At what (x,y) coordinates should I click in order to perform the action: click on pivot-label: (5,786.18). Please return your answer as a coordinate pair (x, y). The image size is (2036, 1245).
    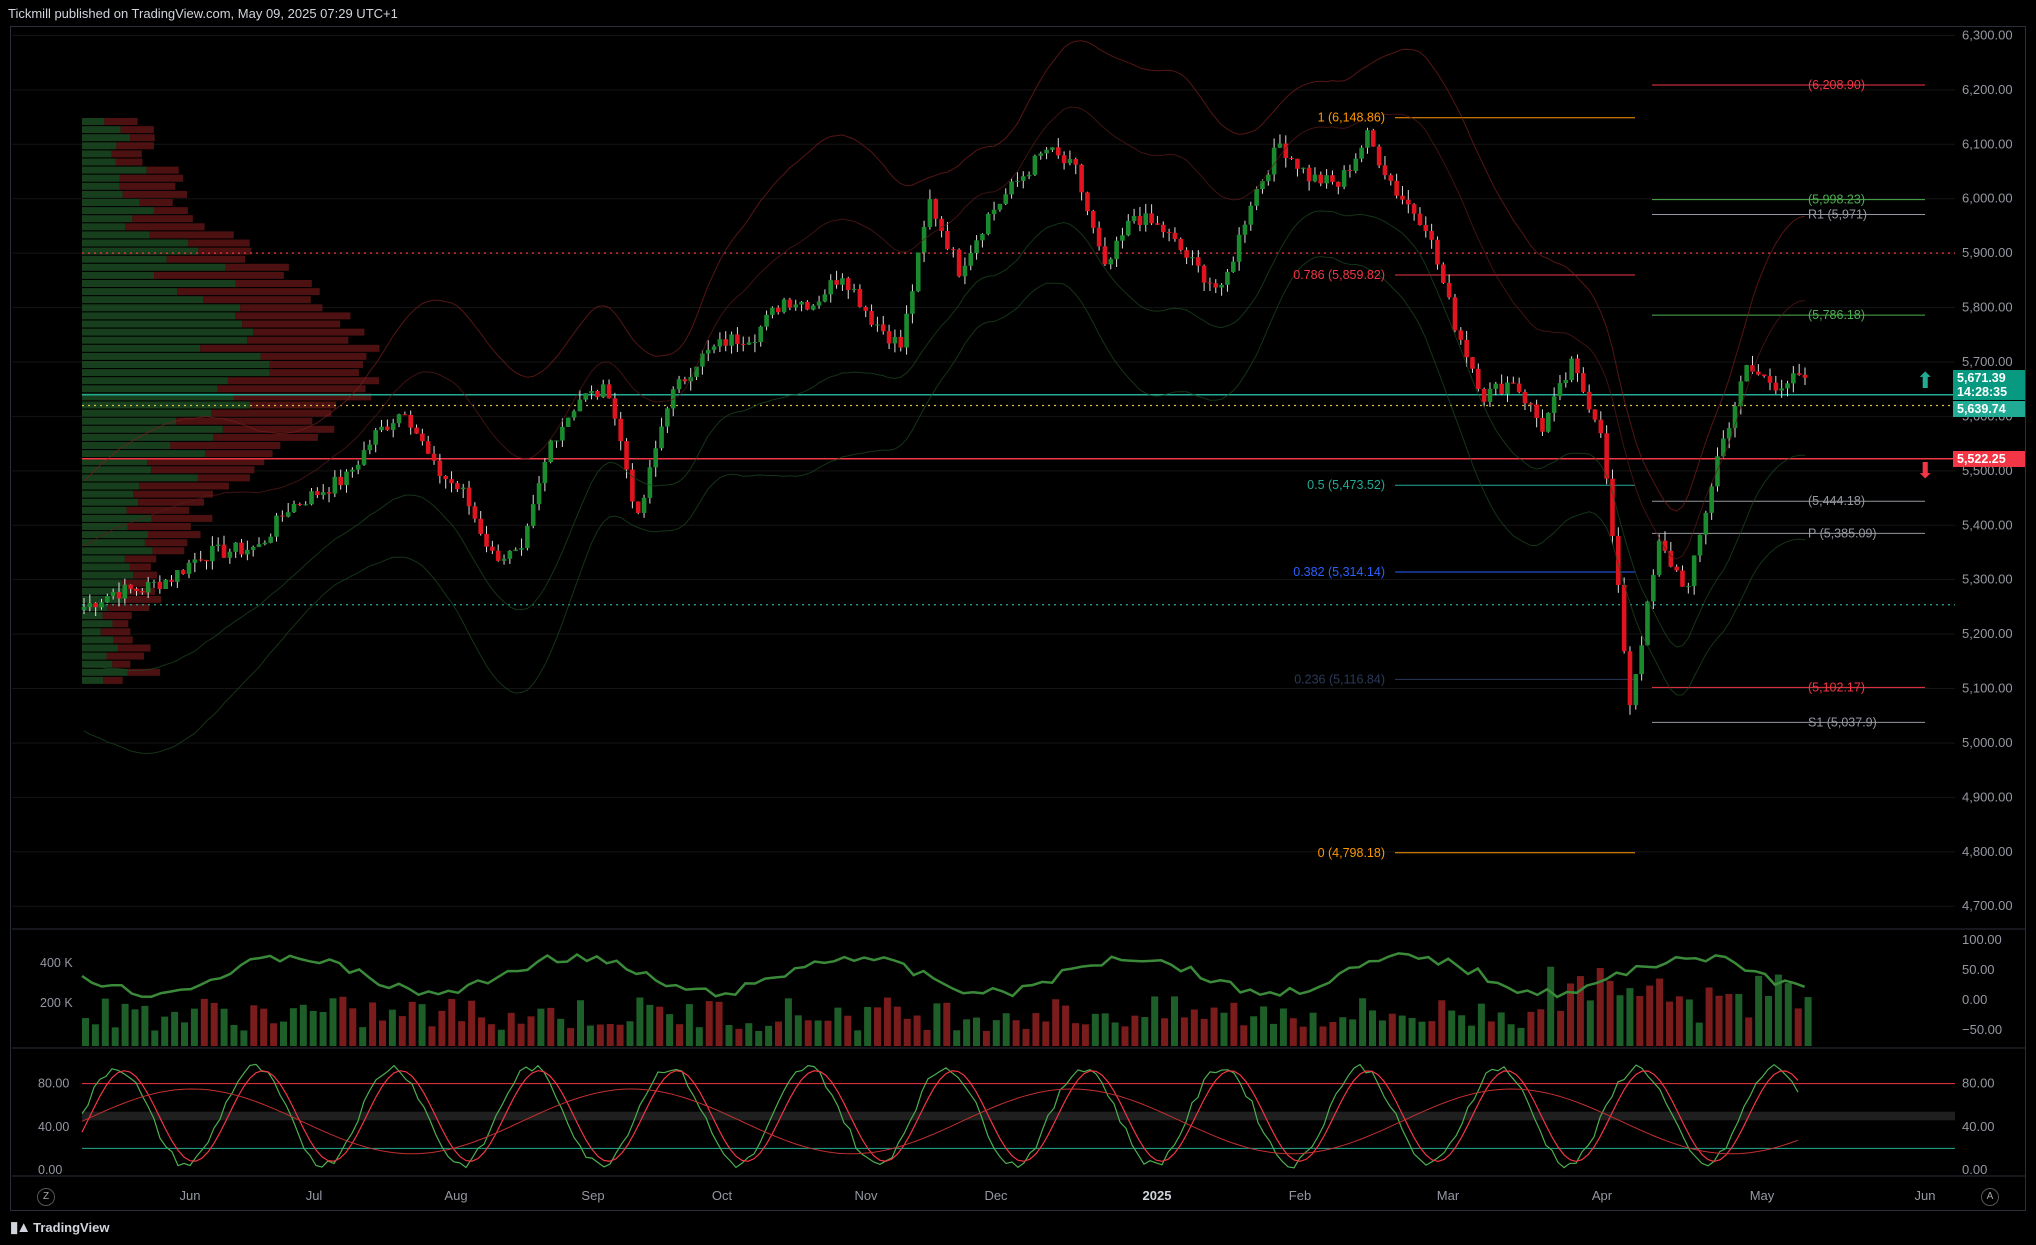
    Looking at the image, I should click on (1836, 315).